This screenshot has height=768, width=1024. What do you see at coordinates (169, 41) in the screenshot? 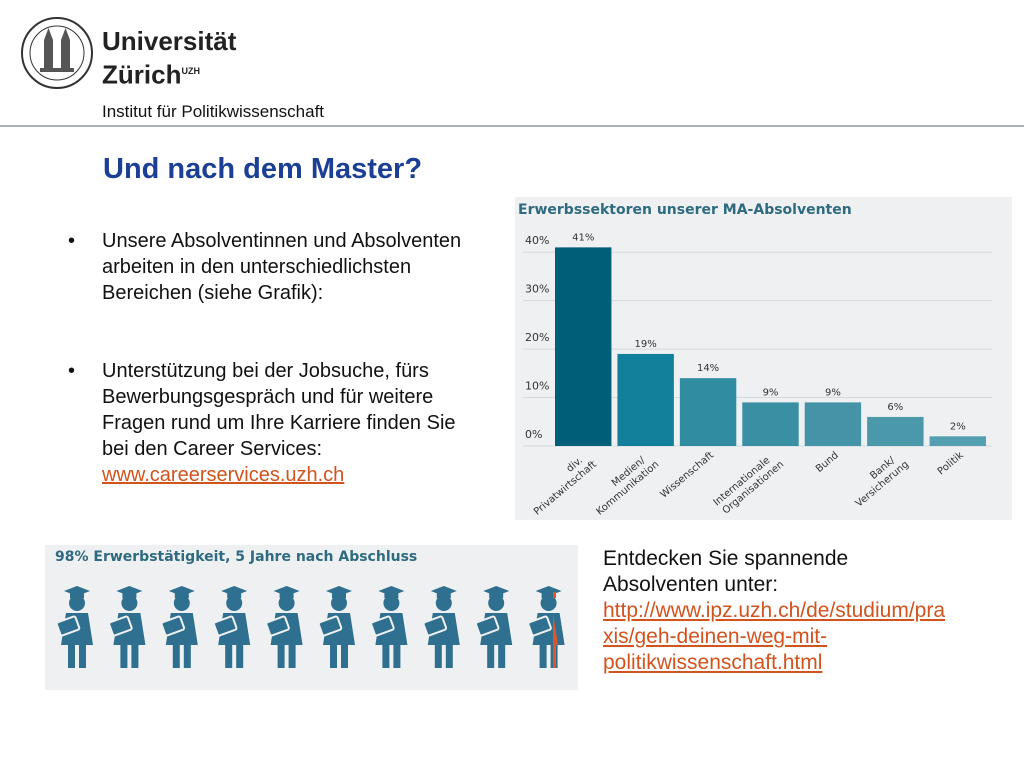
I see `university-name: Universität` at bounding box center [169, 41].